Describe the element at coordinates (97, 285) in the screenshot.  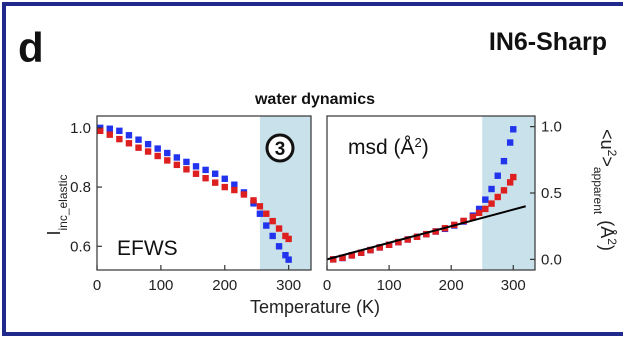
I see `efws-xtick-label-0: 0` at that location.